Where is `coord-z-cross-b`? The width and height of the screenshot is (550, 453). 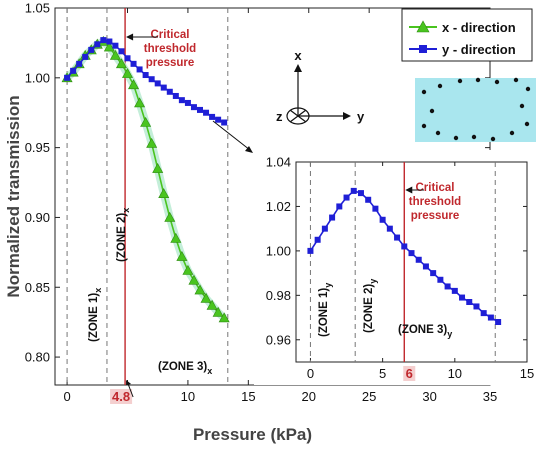
coord-z-cross-b is located at coordinates (298, 116).